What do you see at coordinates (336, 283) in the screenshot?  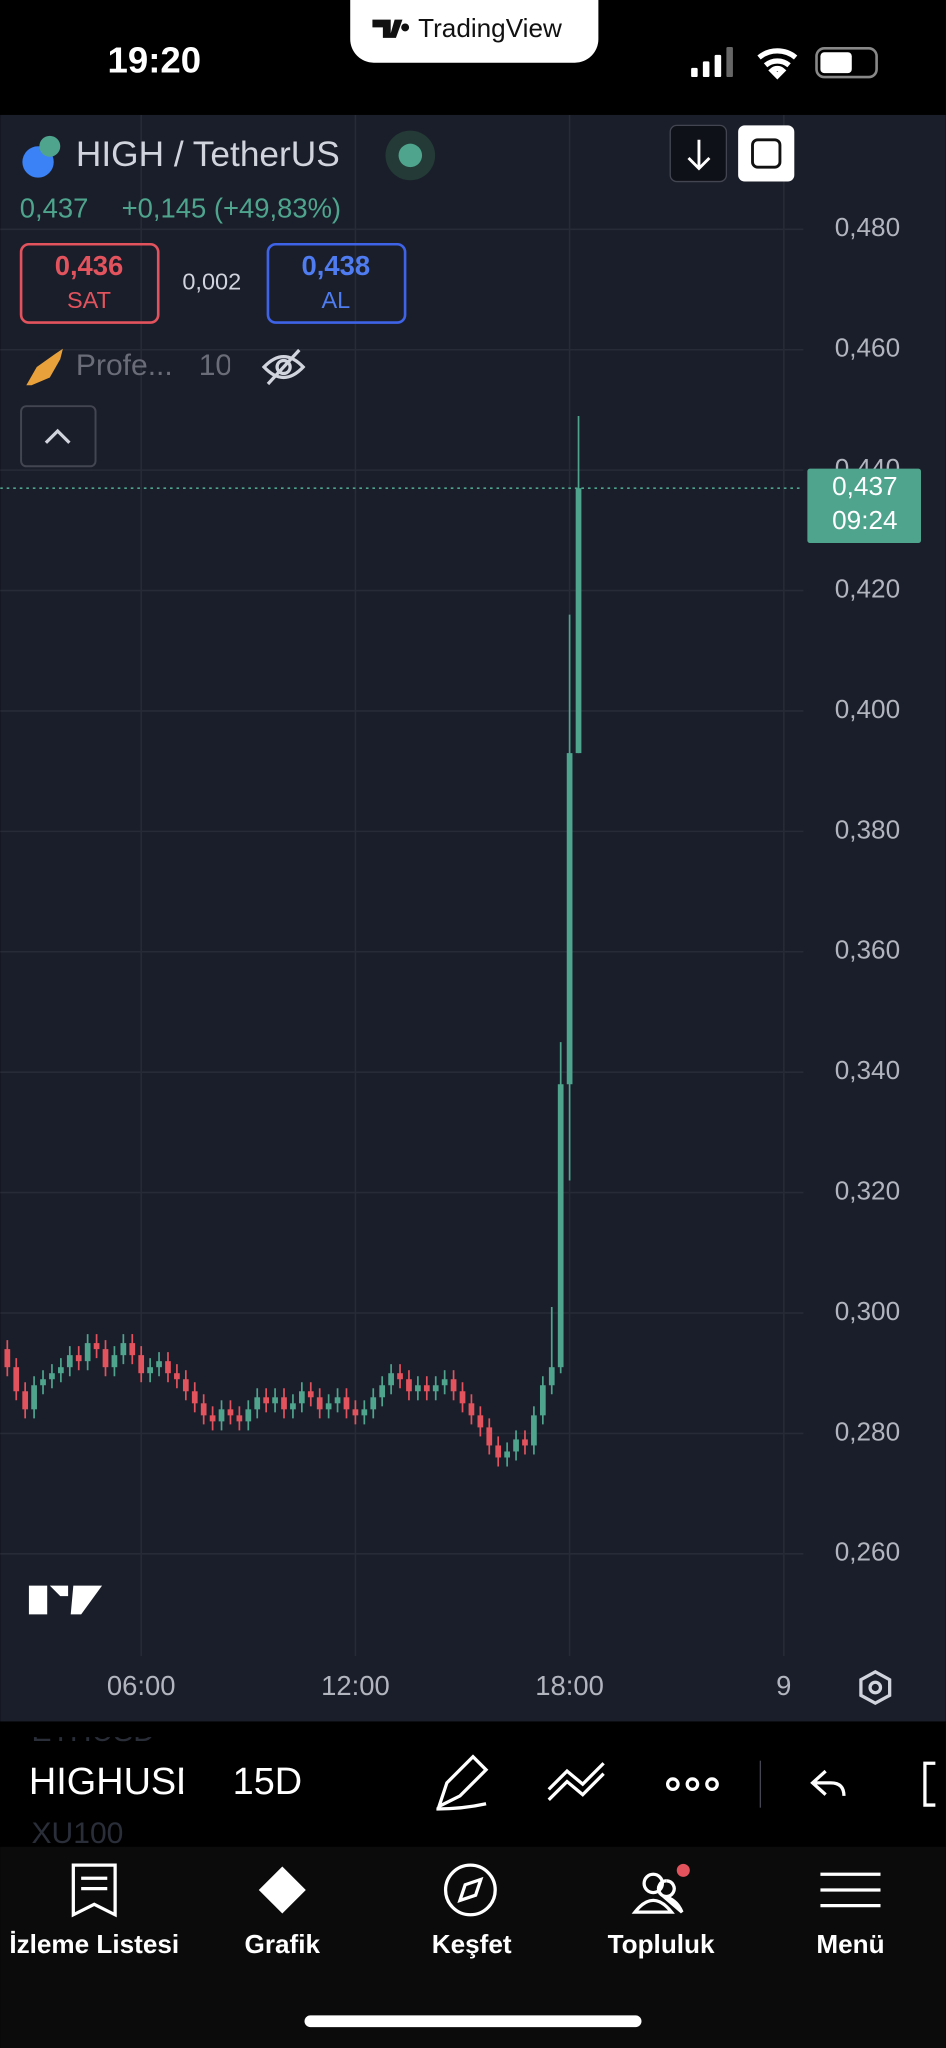 I see `buy-button` at bounding box center [336, 283].